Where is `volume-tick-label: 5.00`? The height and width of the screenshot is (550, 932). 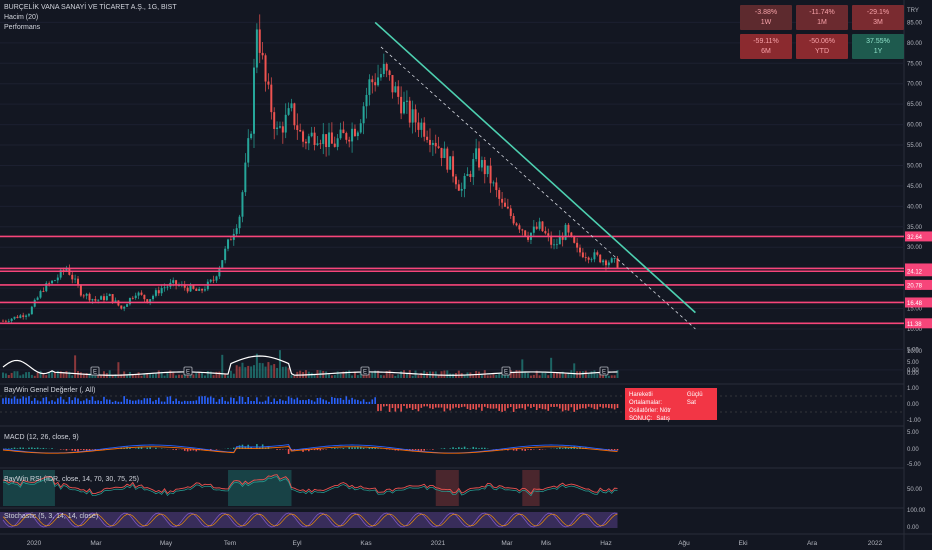
volume-tick-label: 5.00 is located at coordinates (913, 363).